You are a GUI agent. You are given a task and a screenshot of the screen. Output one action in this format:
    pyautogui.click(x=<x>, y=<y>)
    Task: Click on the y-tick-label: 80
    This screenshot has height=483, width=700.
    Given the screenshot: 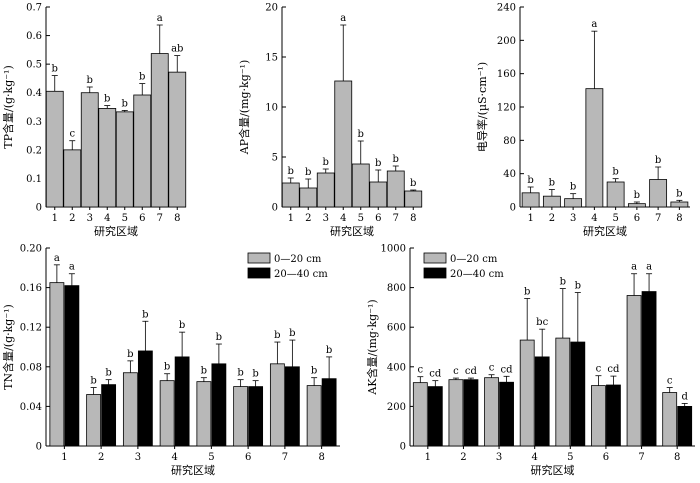 What is the action you would take?
    pyautogui.click(x=509, y=141)
    